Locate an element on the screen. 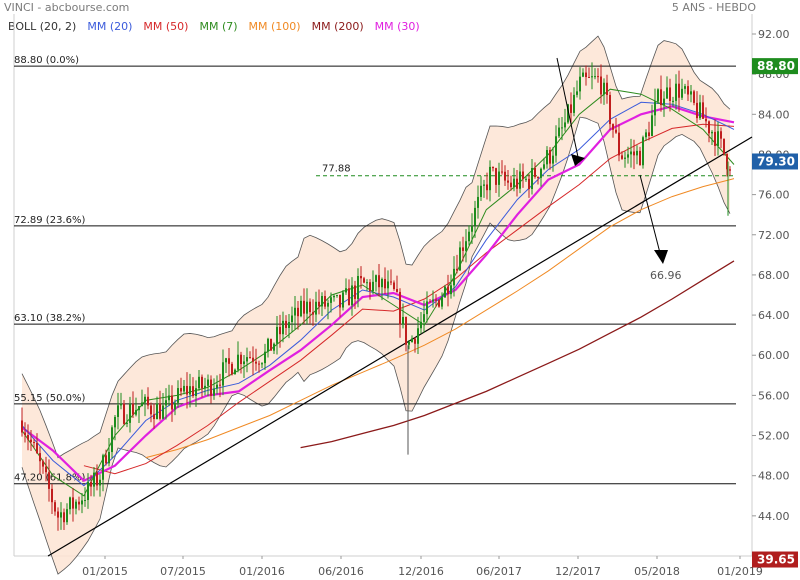 The image size is (800, 580). y-axis-tick-label: 56.00 is located at coordinates (774, 395).